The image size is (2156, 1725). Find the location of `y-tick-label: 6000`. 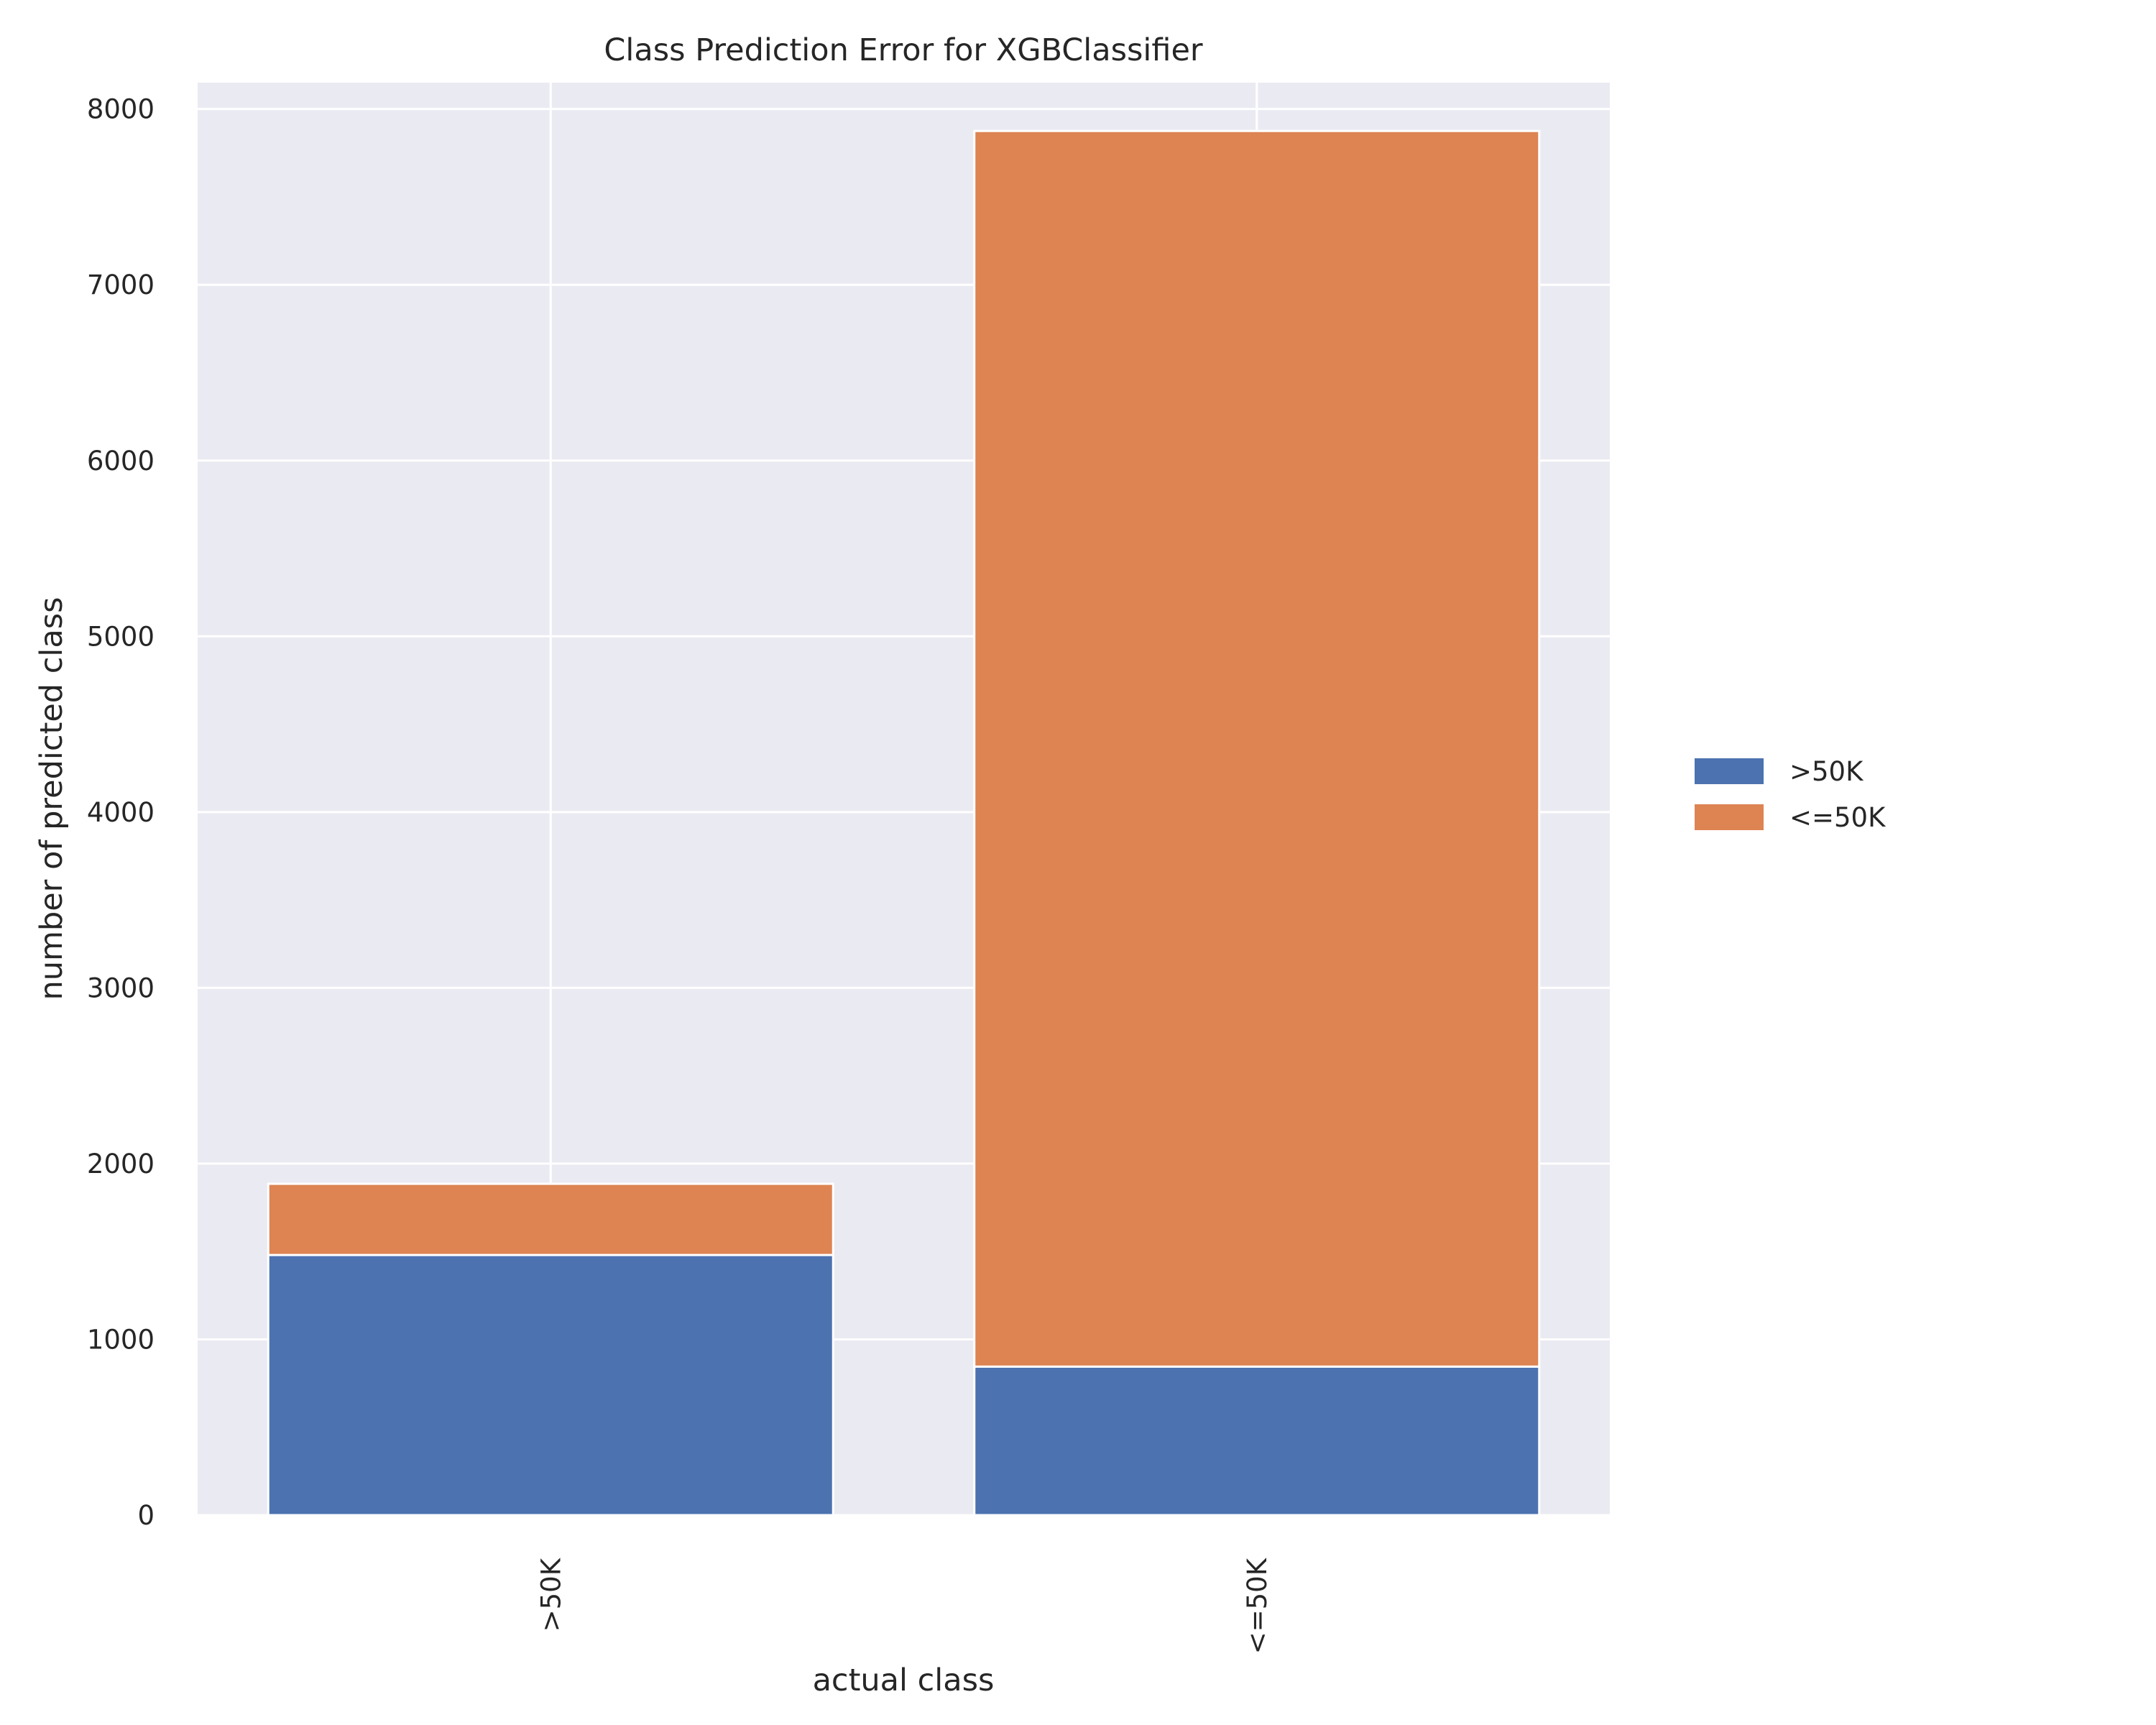

y-tick-label: 6000 is located at coordinates (121, 461).